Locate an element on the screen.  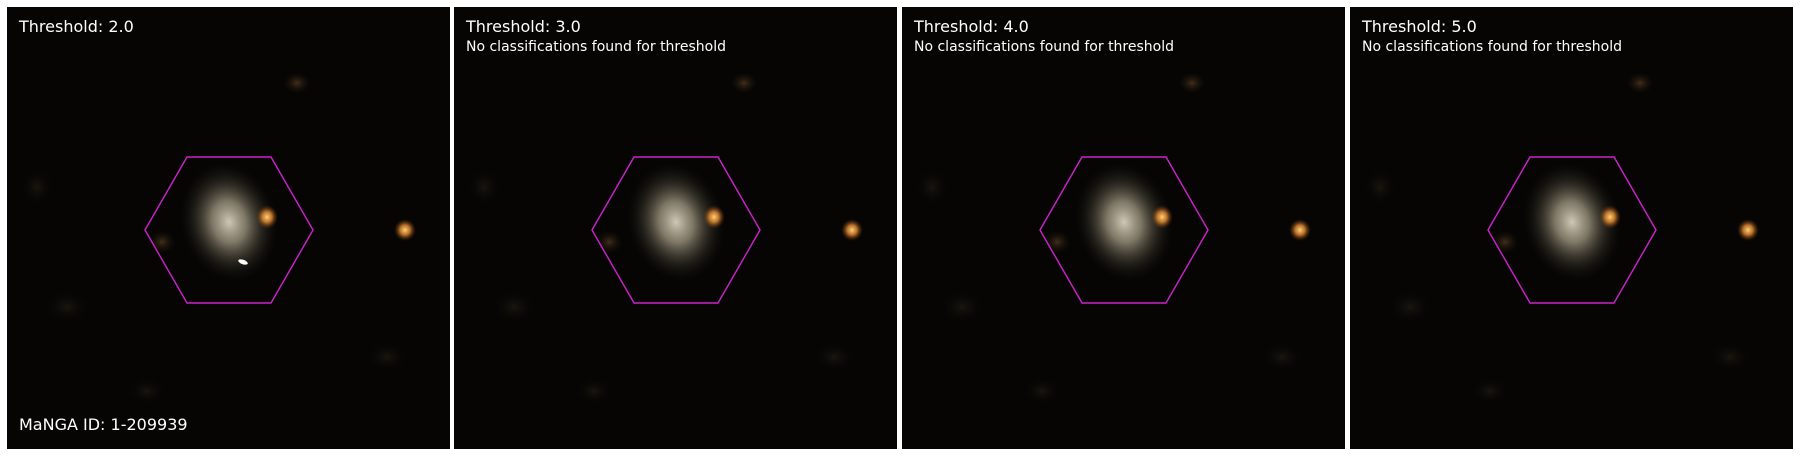
threshold-title: Threshold: 3.0 is located at coordinates (523, 26).